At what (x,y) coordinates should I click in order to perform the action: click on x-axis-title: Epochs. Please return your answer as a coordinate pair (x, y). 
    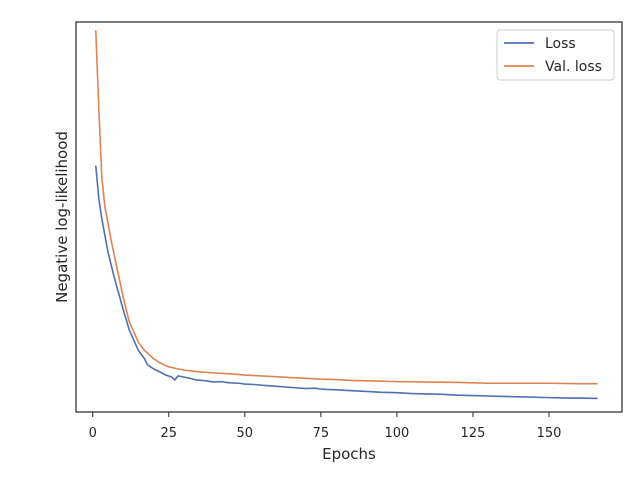
    Looking at the image, I should click on (349, 454).